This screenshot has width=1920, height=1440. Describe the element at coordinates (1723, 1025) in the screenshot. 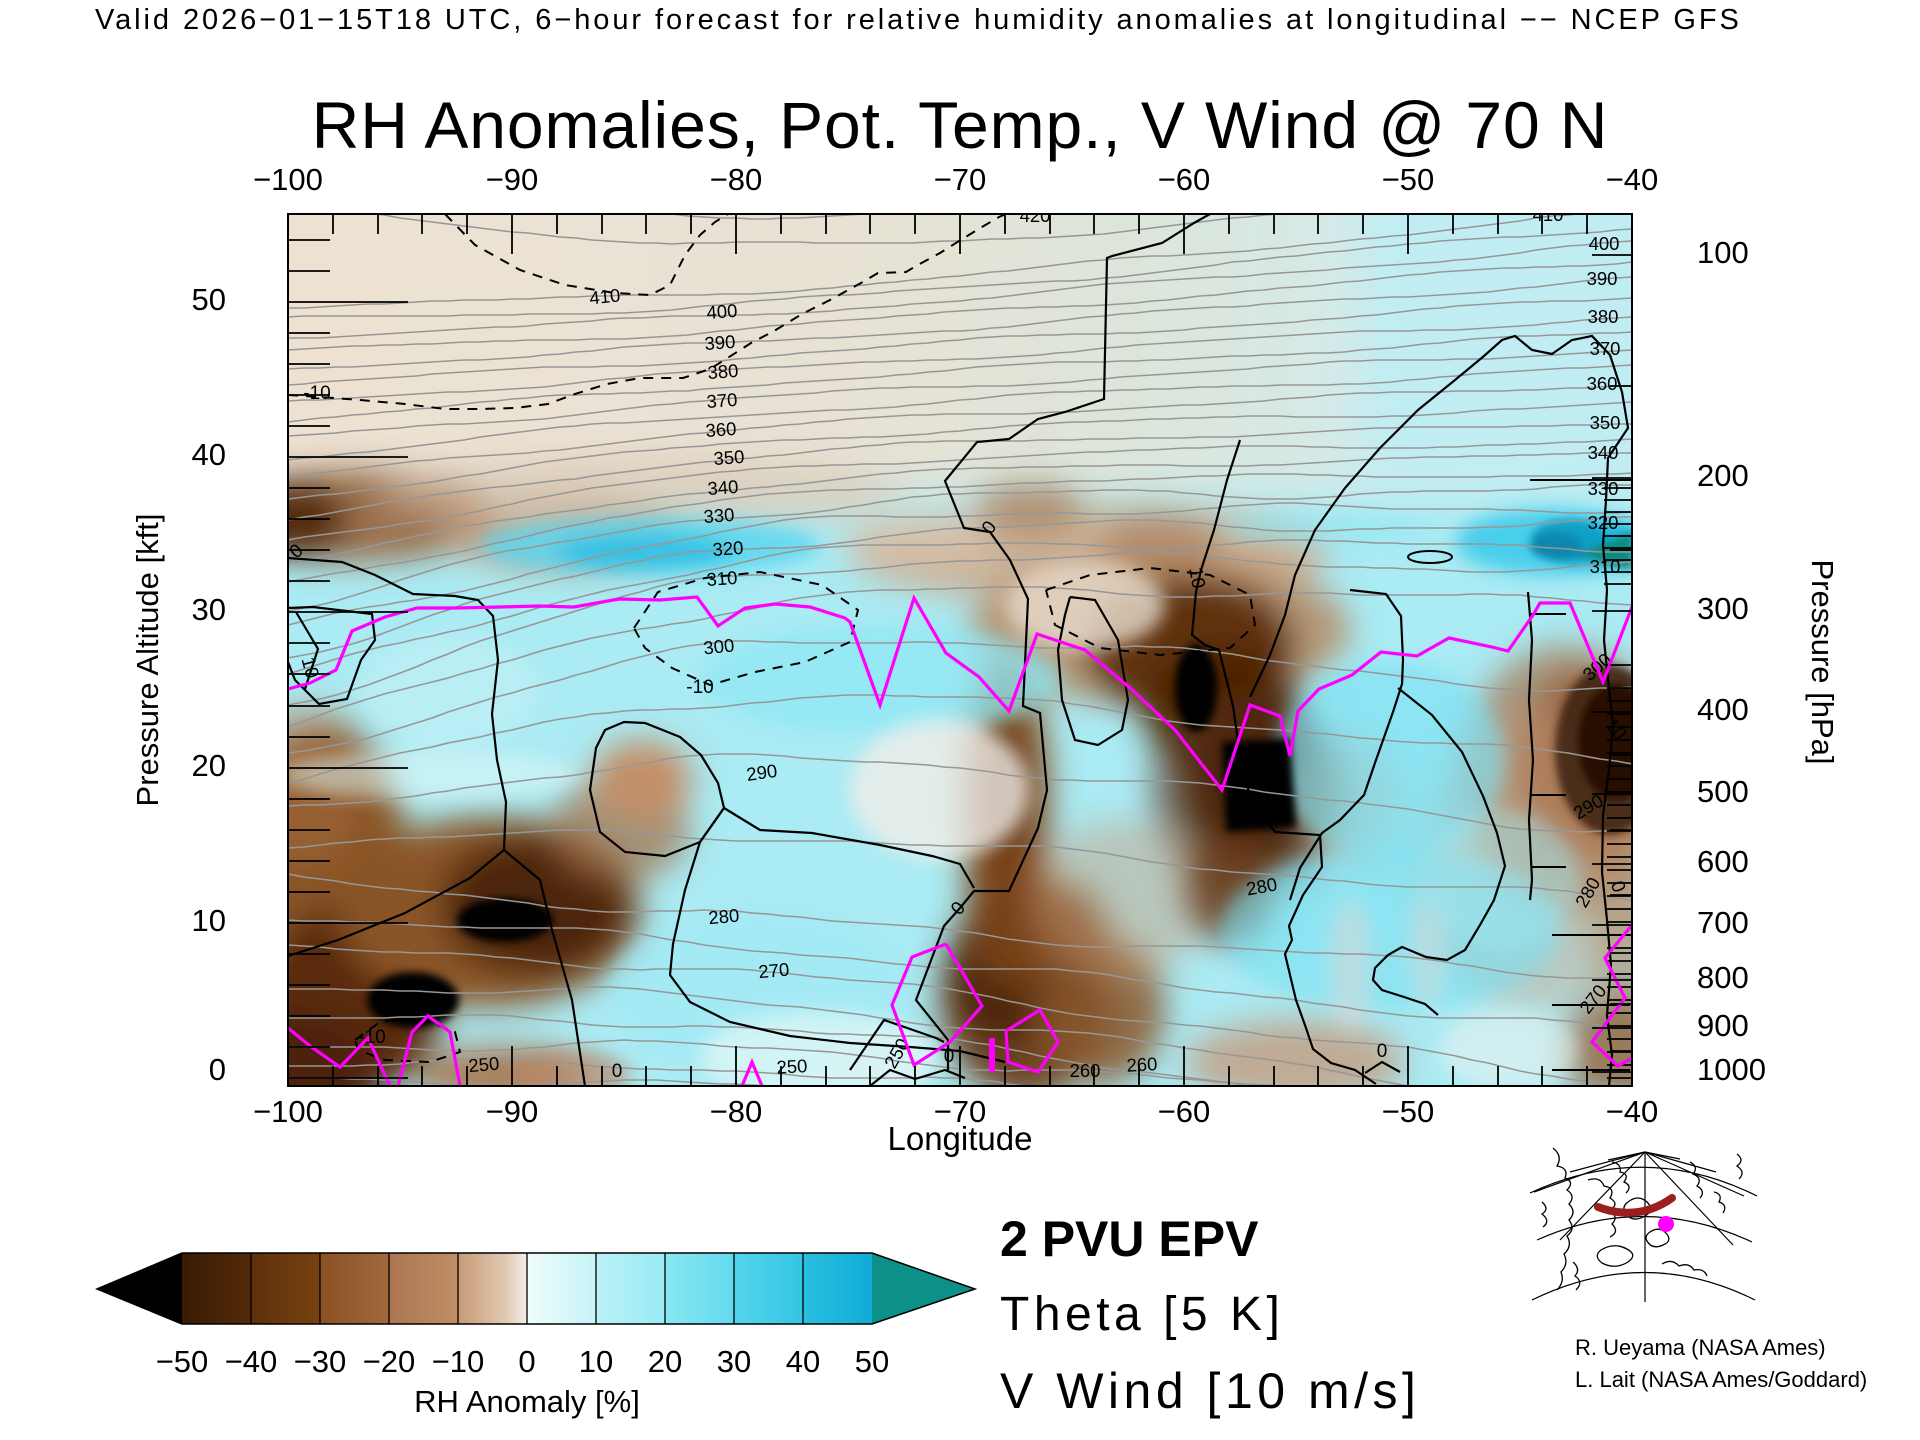

I see `svg-text: 900` at that location.